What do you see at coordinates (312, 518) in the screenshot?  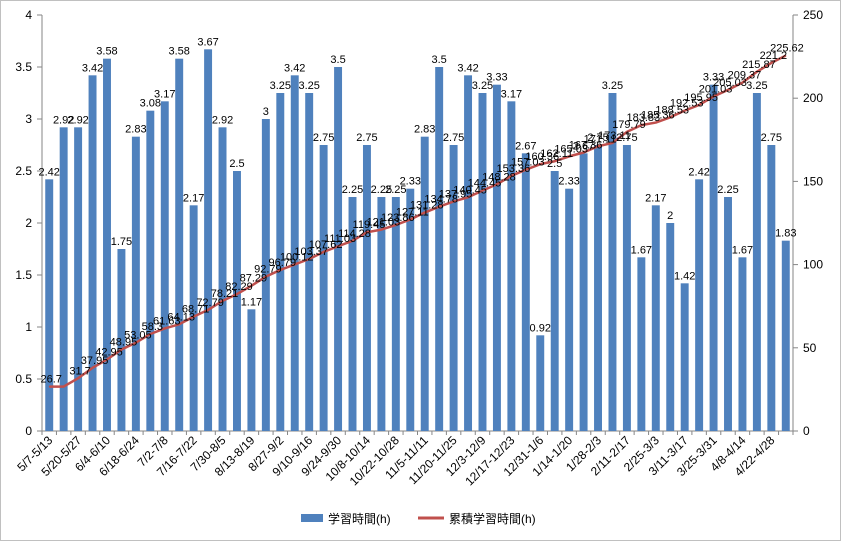 I see `legend-swatch-bar` at bounding box center [312, 518].